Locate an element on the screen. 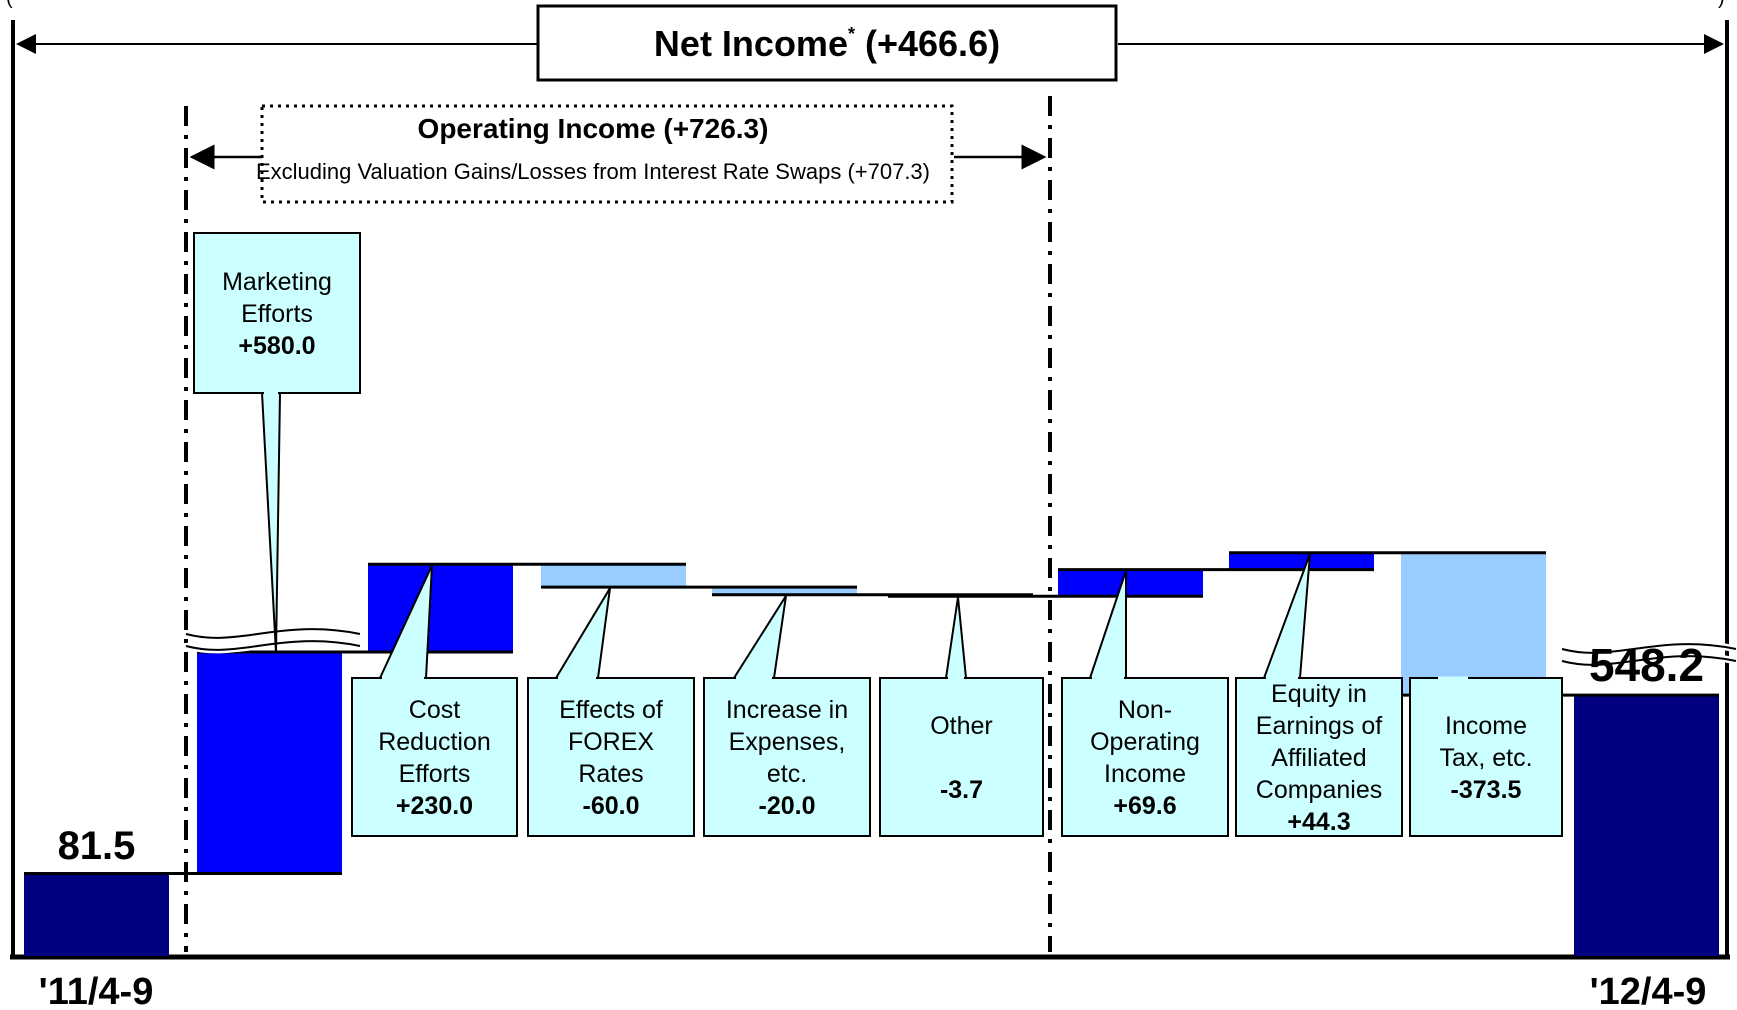  bar-income-tax-etc is located at coordinates (1473, 624).